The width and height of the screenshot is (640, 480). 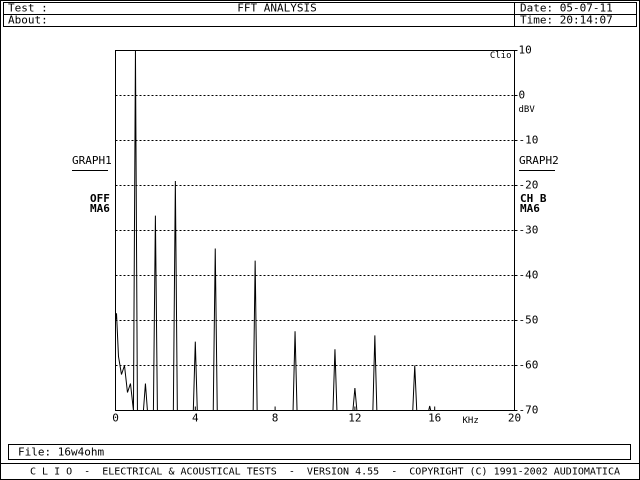 What do you see at coordinates (529, 185) in the screenshot?
I see `y-tick-label: -20` at bounding box center [529, 185].